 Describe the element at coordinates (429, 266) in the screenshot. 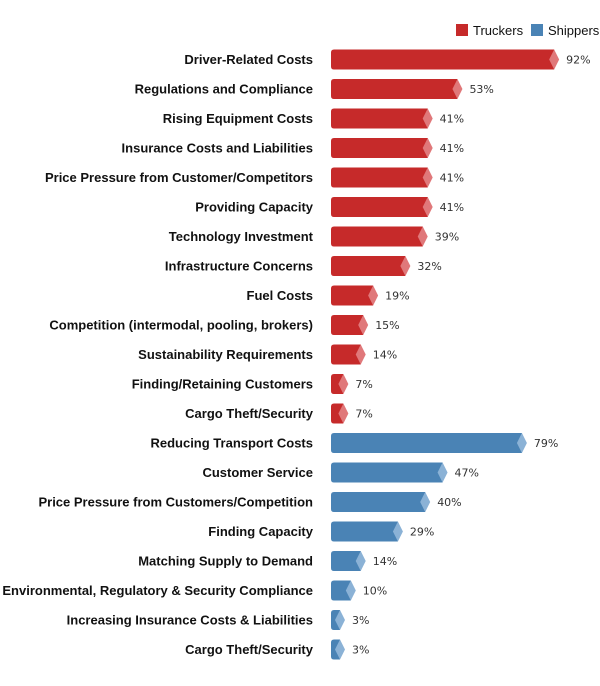

I see `data-label: 32%` at that location.